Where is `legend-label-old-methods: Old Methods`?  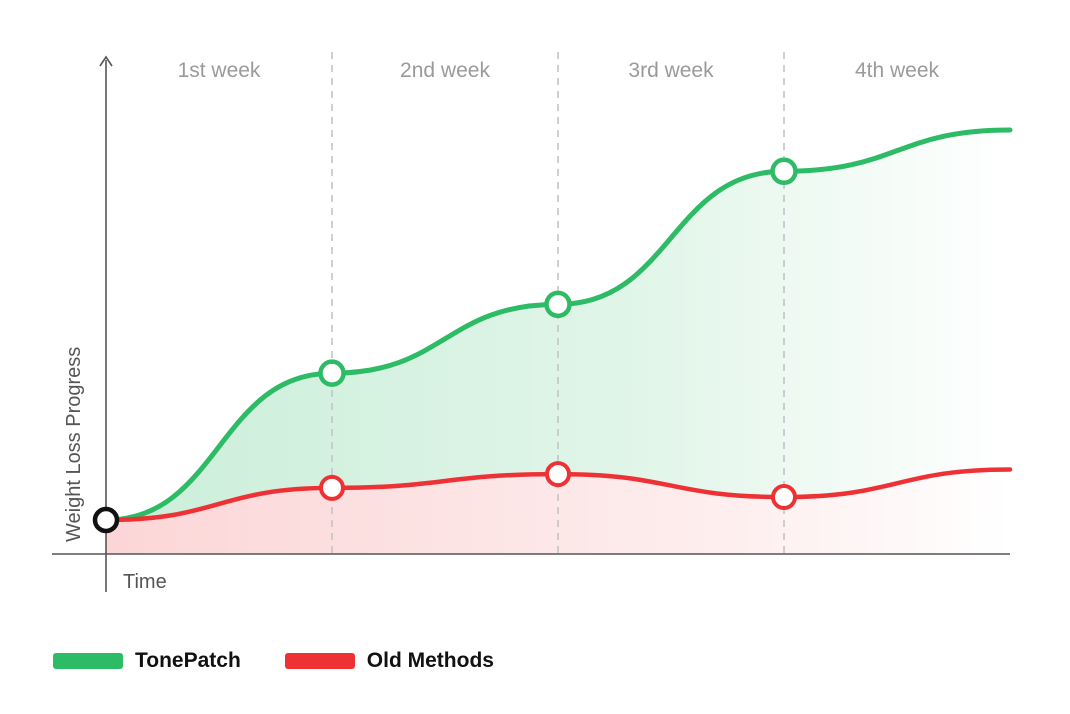 legend-label-old-methods: Old Methods is located at coordinates (430, 660).